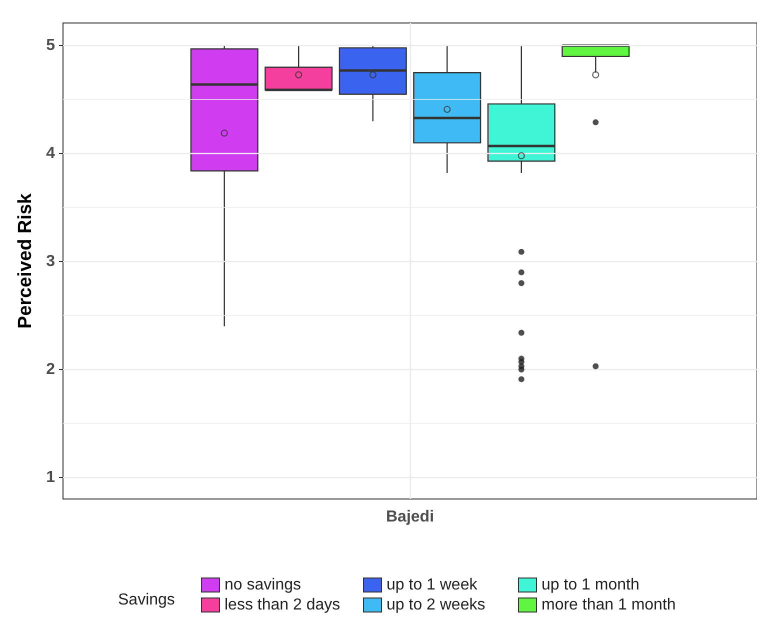 The height and width of the screenshot is (626, 765). What do you see at coordinates (436, 605) in the screenshot?
I see `legend-label: up to 2 weeks` at bounding box center [436, 605].